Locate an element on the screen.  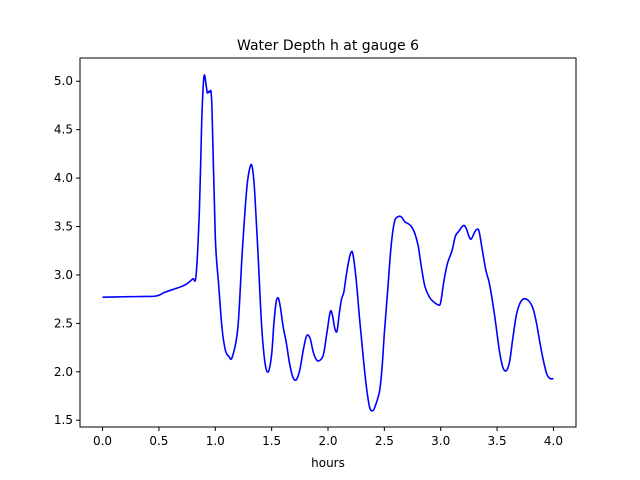
x-tick-label: 0.5 is located at coordinates (158, 441).